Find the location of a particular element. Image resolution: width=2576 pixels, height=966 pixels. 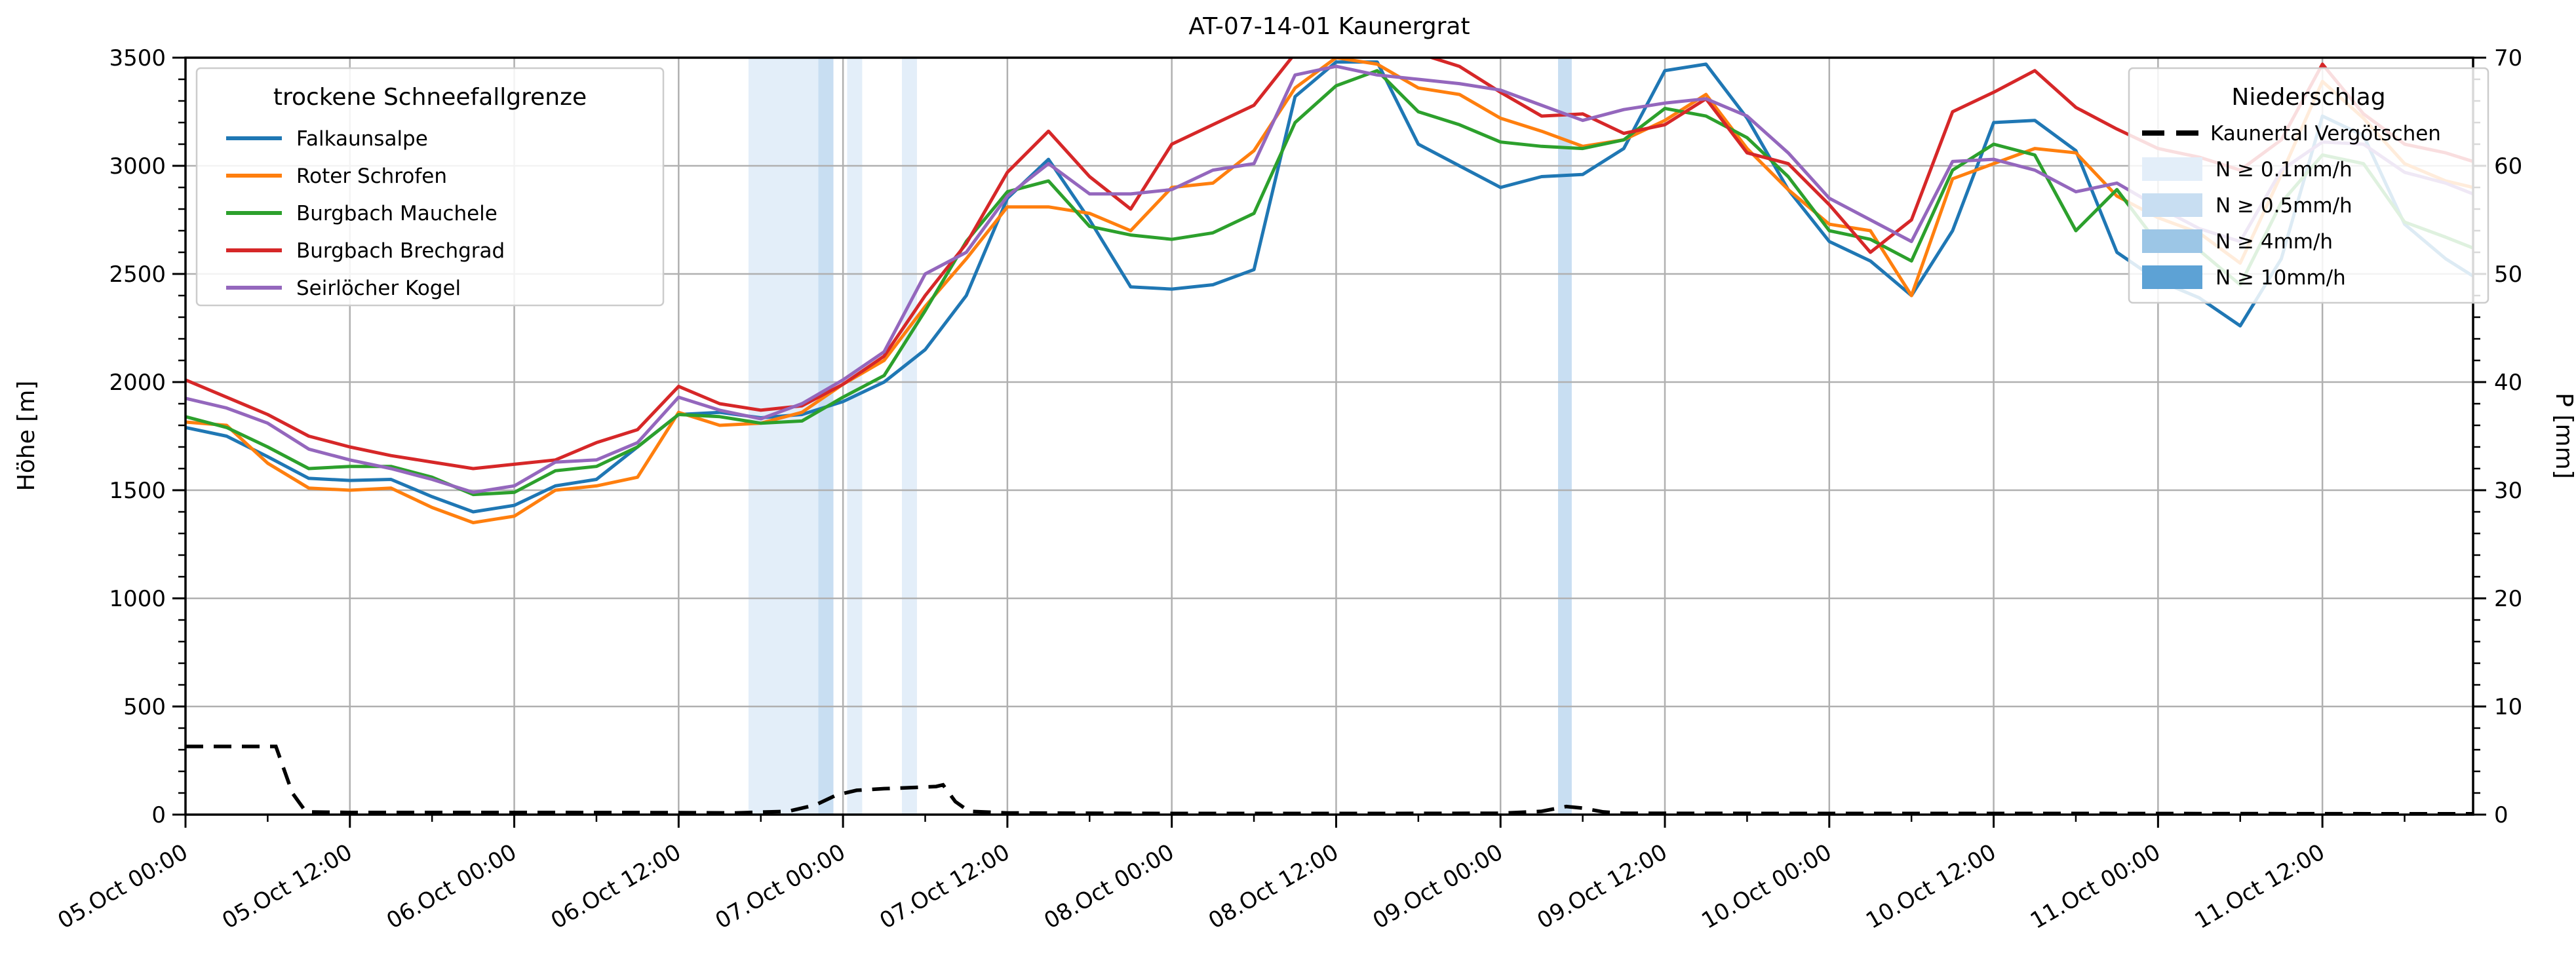

y-right-tick-label: 60 is located at coordinates (2508, 166).